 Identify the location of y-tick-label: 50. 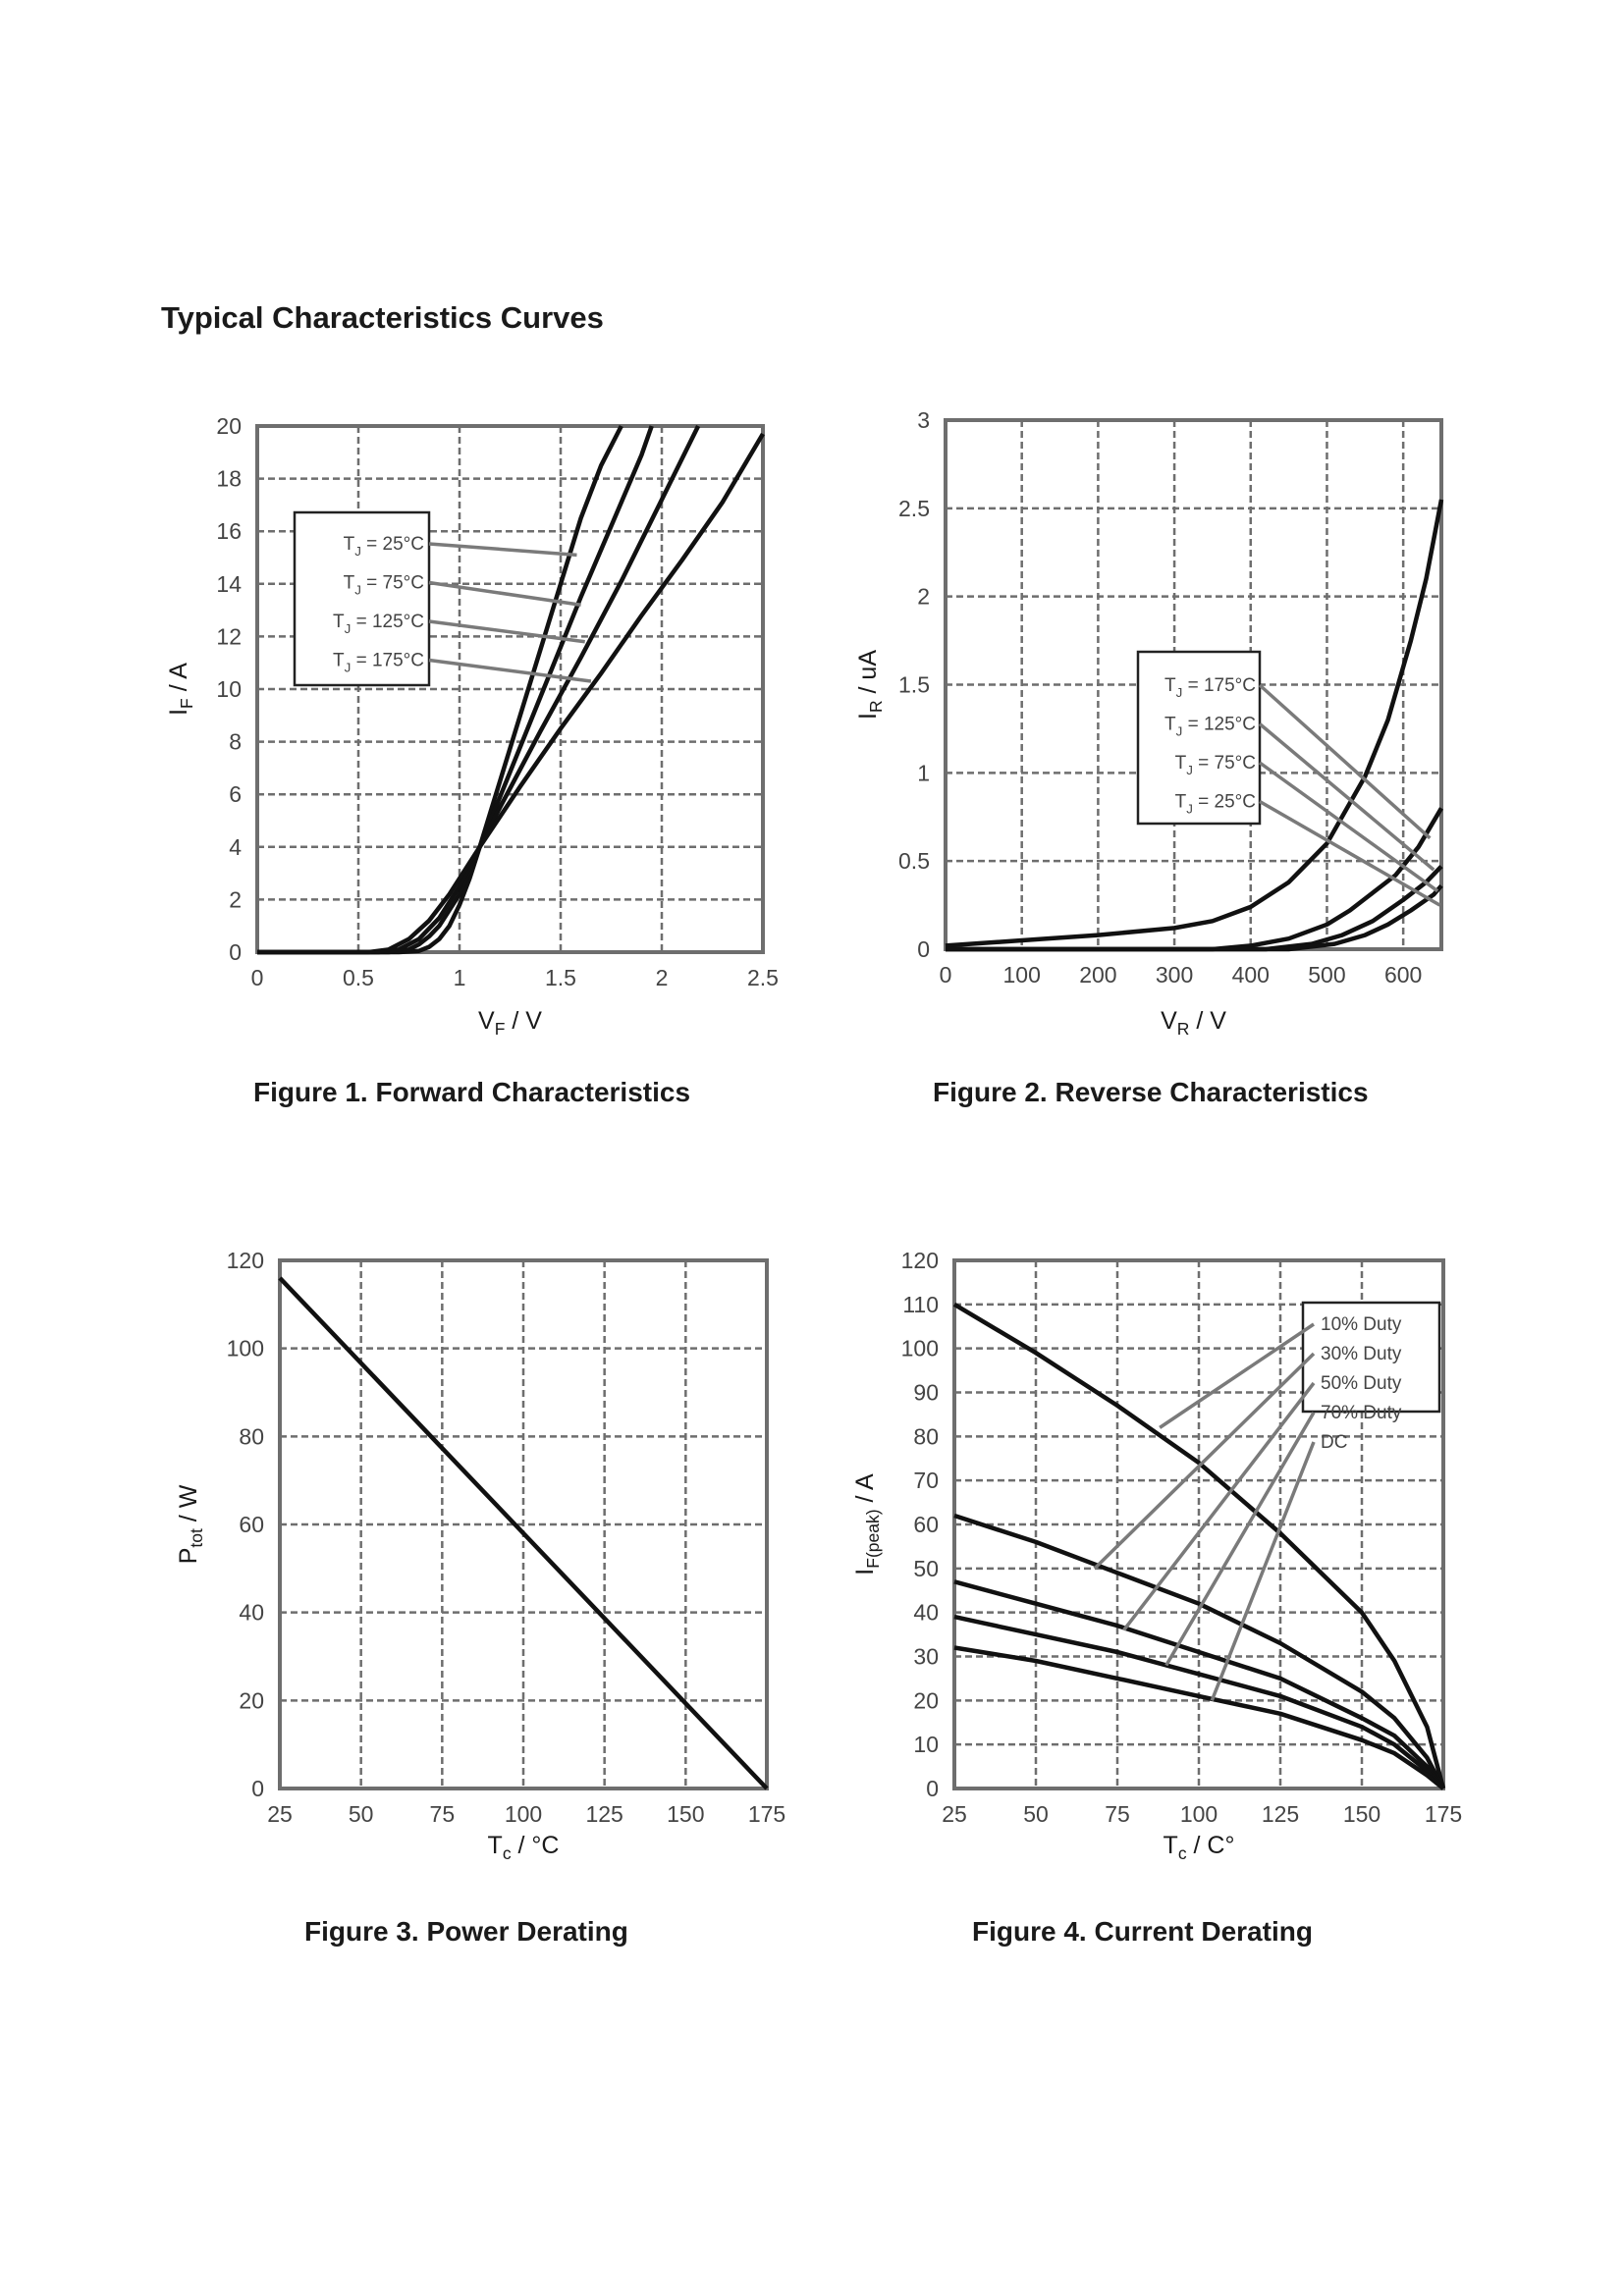
(926, 1569).